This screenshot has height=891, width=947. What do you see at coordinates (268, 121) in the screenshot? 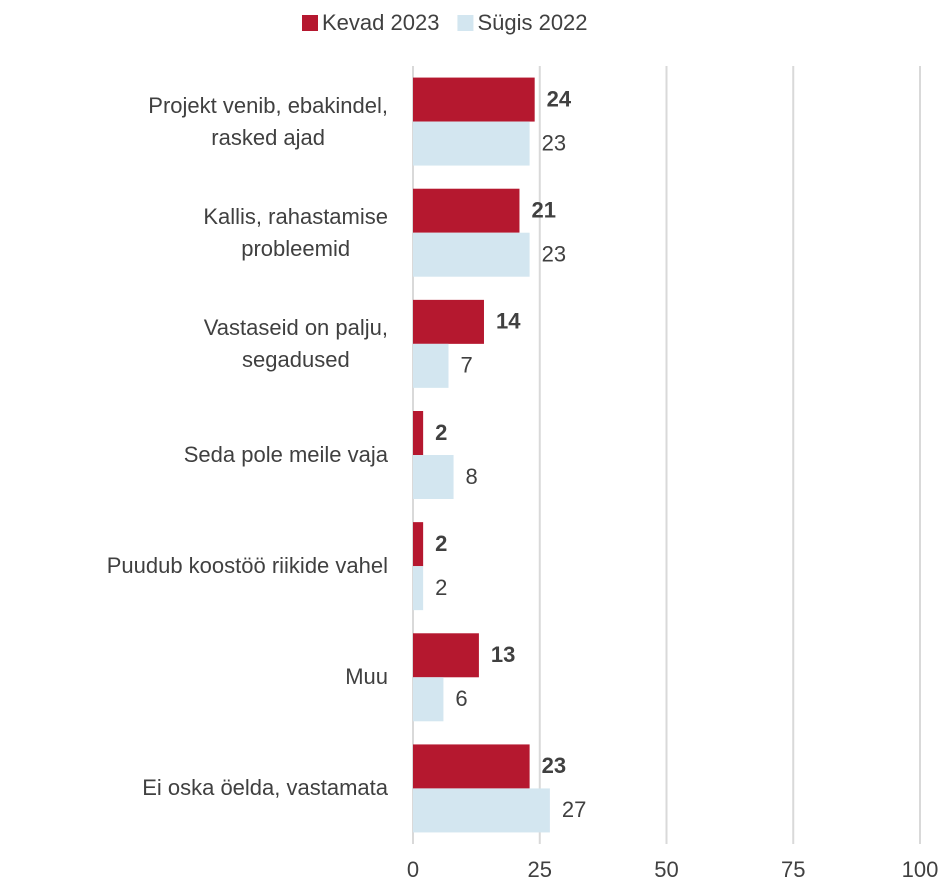
I see `category-label: Projekt venib, ebakindel, rasked ajad` at bounding box center [268, 121].